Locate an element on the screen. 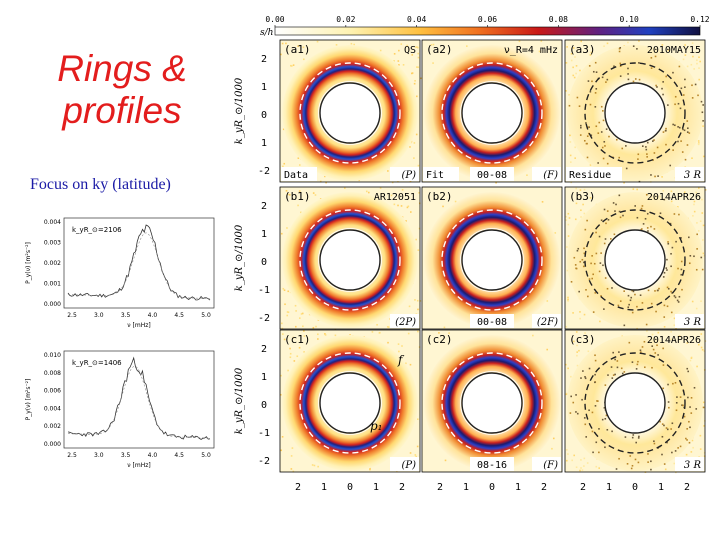  ring-inner-highlight is located at coordinates (492, 403).